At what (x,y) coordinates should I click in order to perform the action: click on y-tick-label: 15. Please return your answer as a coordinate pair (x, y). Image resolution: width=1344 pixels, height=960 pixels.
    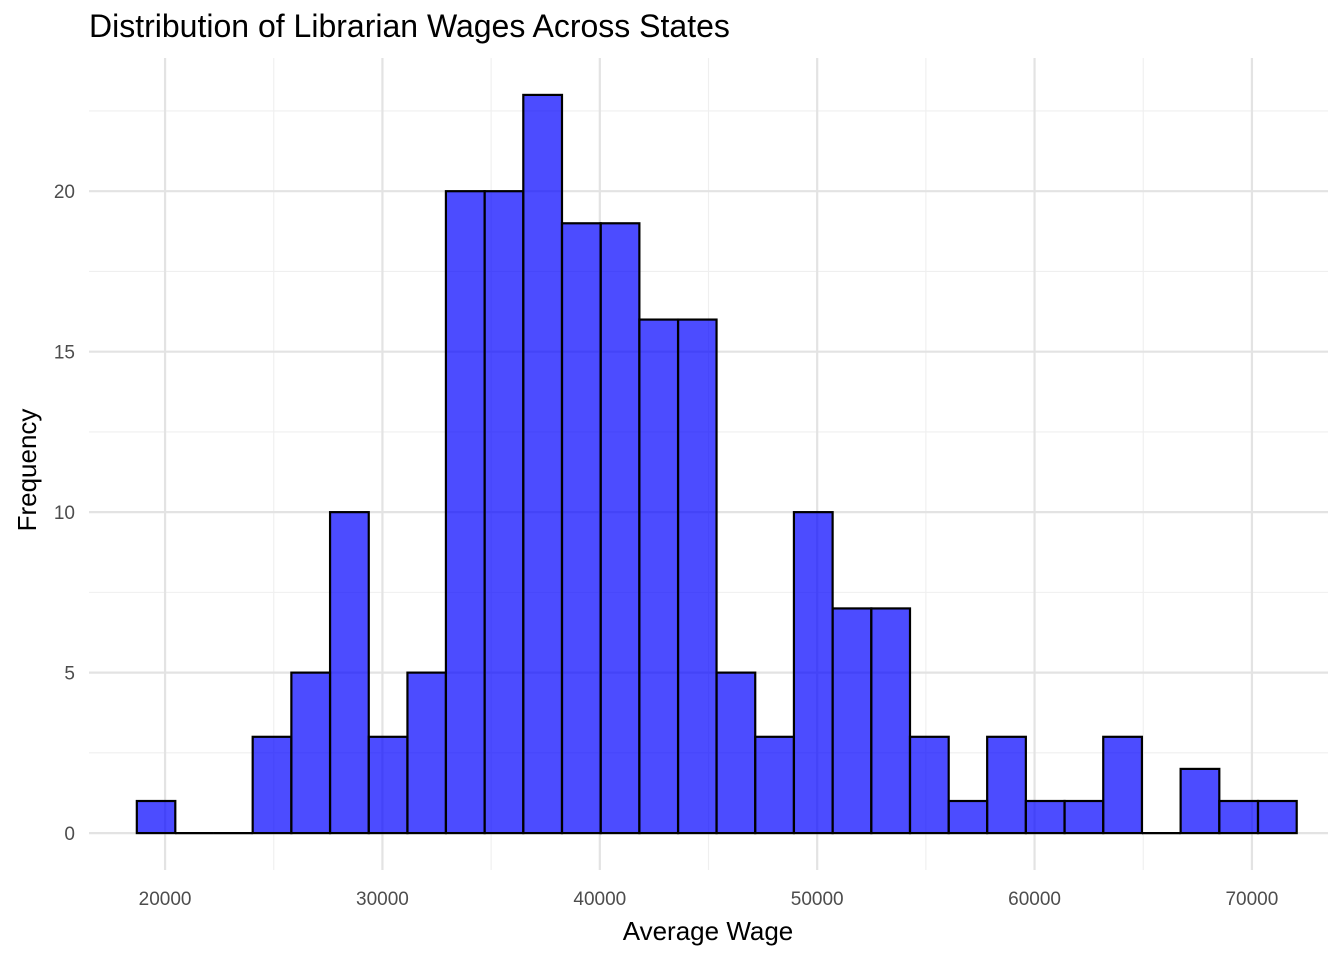
    Looking at the image, I should click on (64, 353).